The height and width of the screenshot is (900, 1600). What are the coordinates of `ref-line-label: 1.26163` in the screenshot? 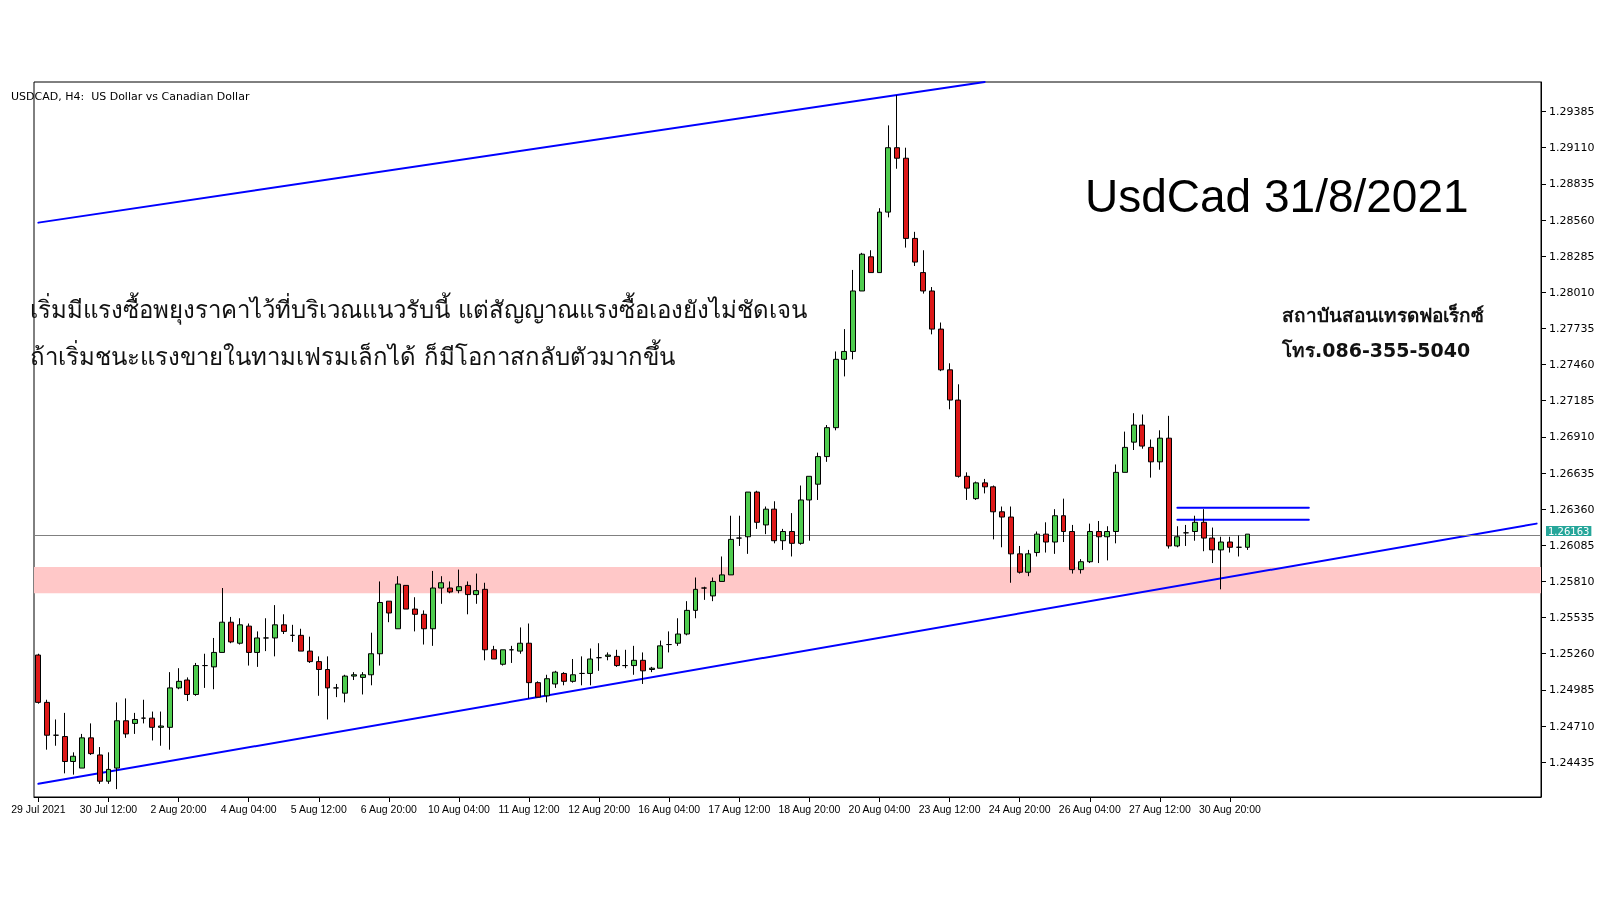 It's located at (1569, 531).